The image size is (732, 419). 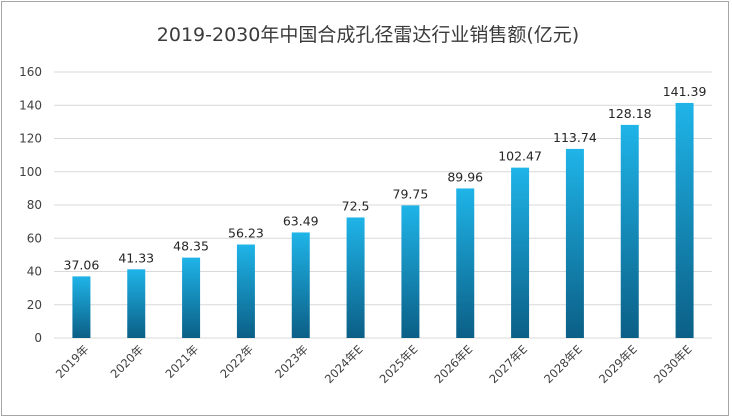 What do you see at coordinates (508, 364) in the screenshot?
I see `x-tick-label: 2027年E` at bounding box center [508, 364].